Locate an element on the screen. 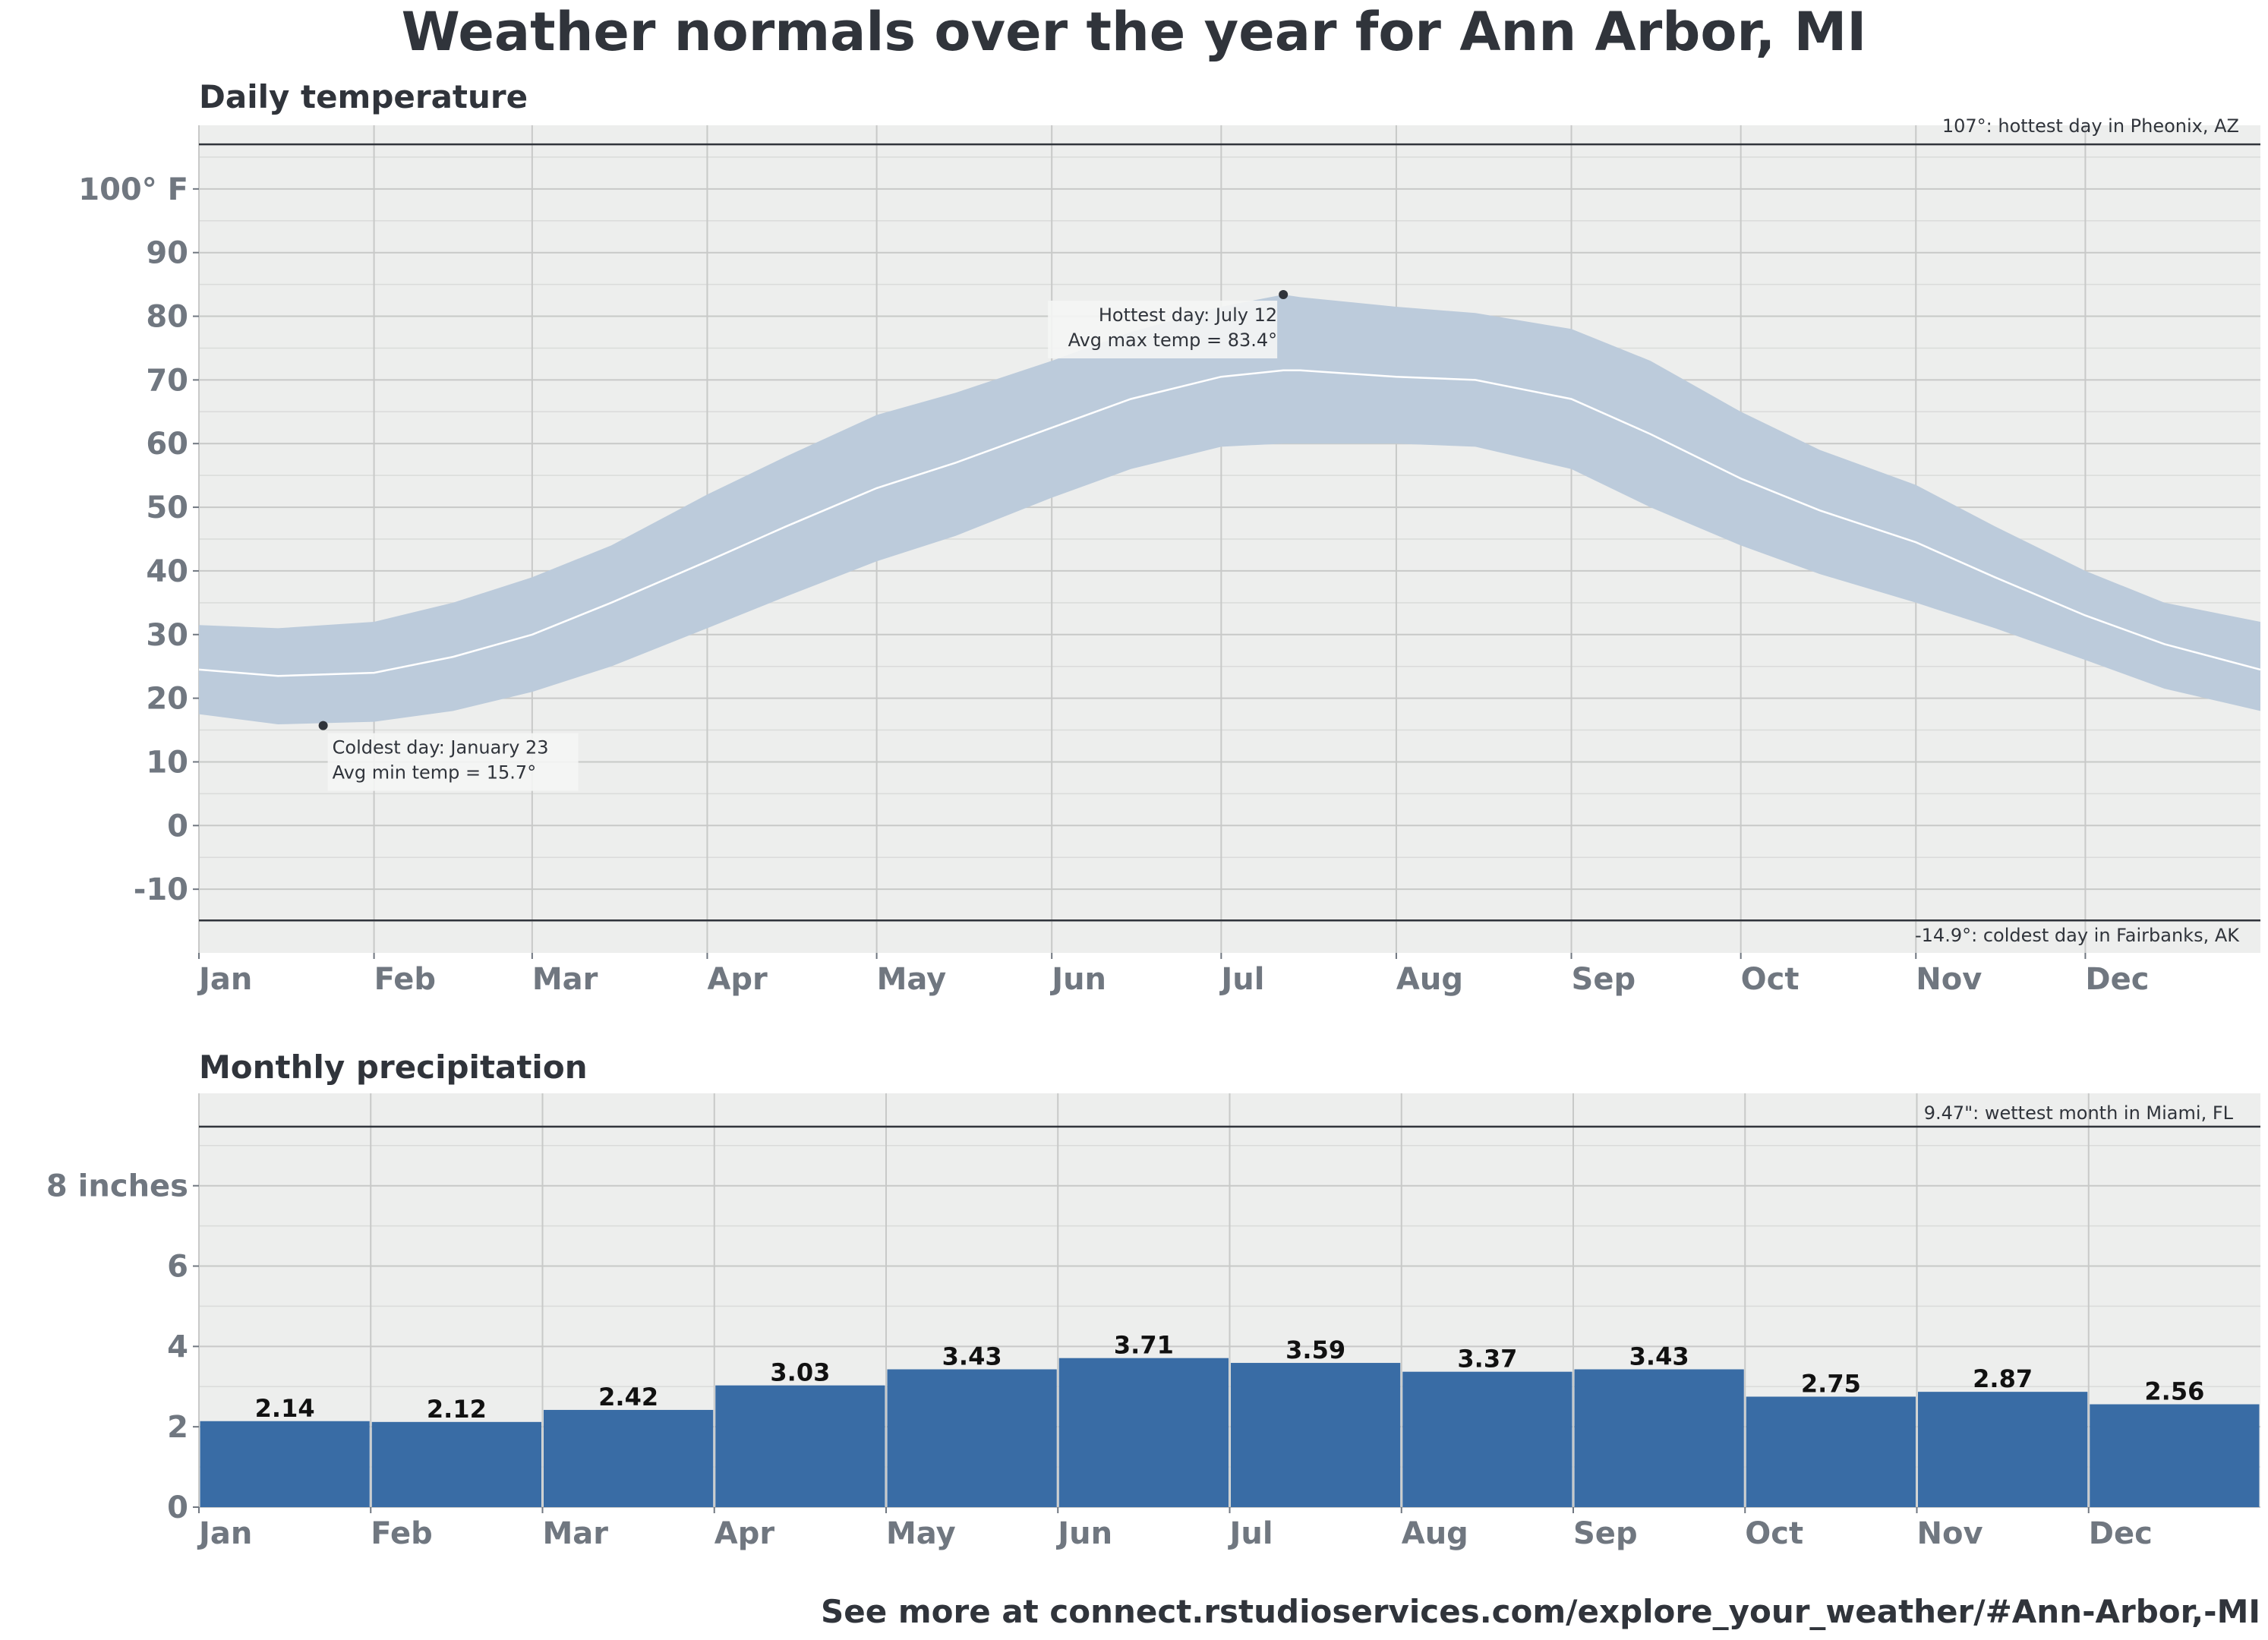  bar-value-label: 2.42 is located at coordinates (628, 1397).